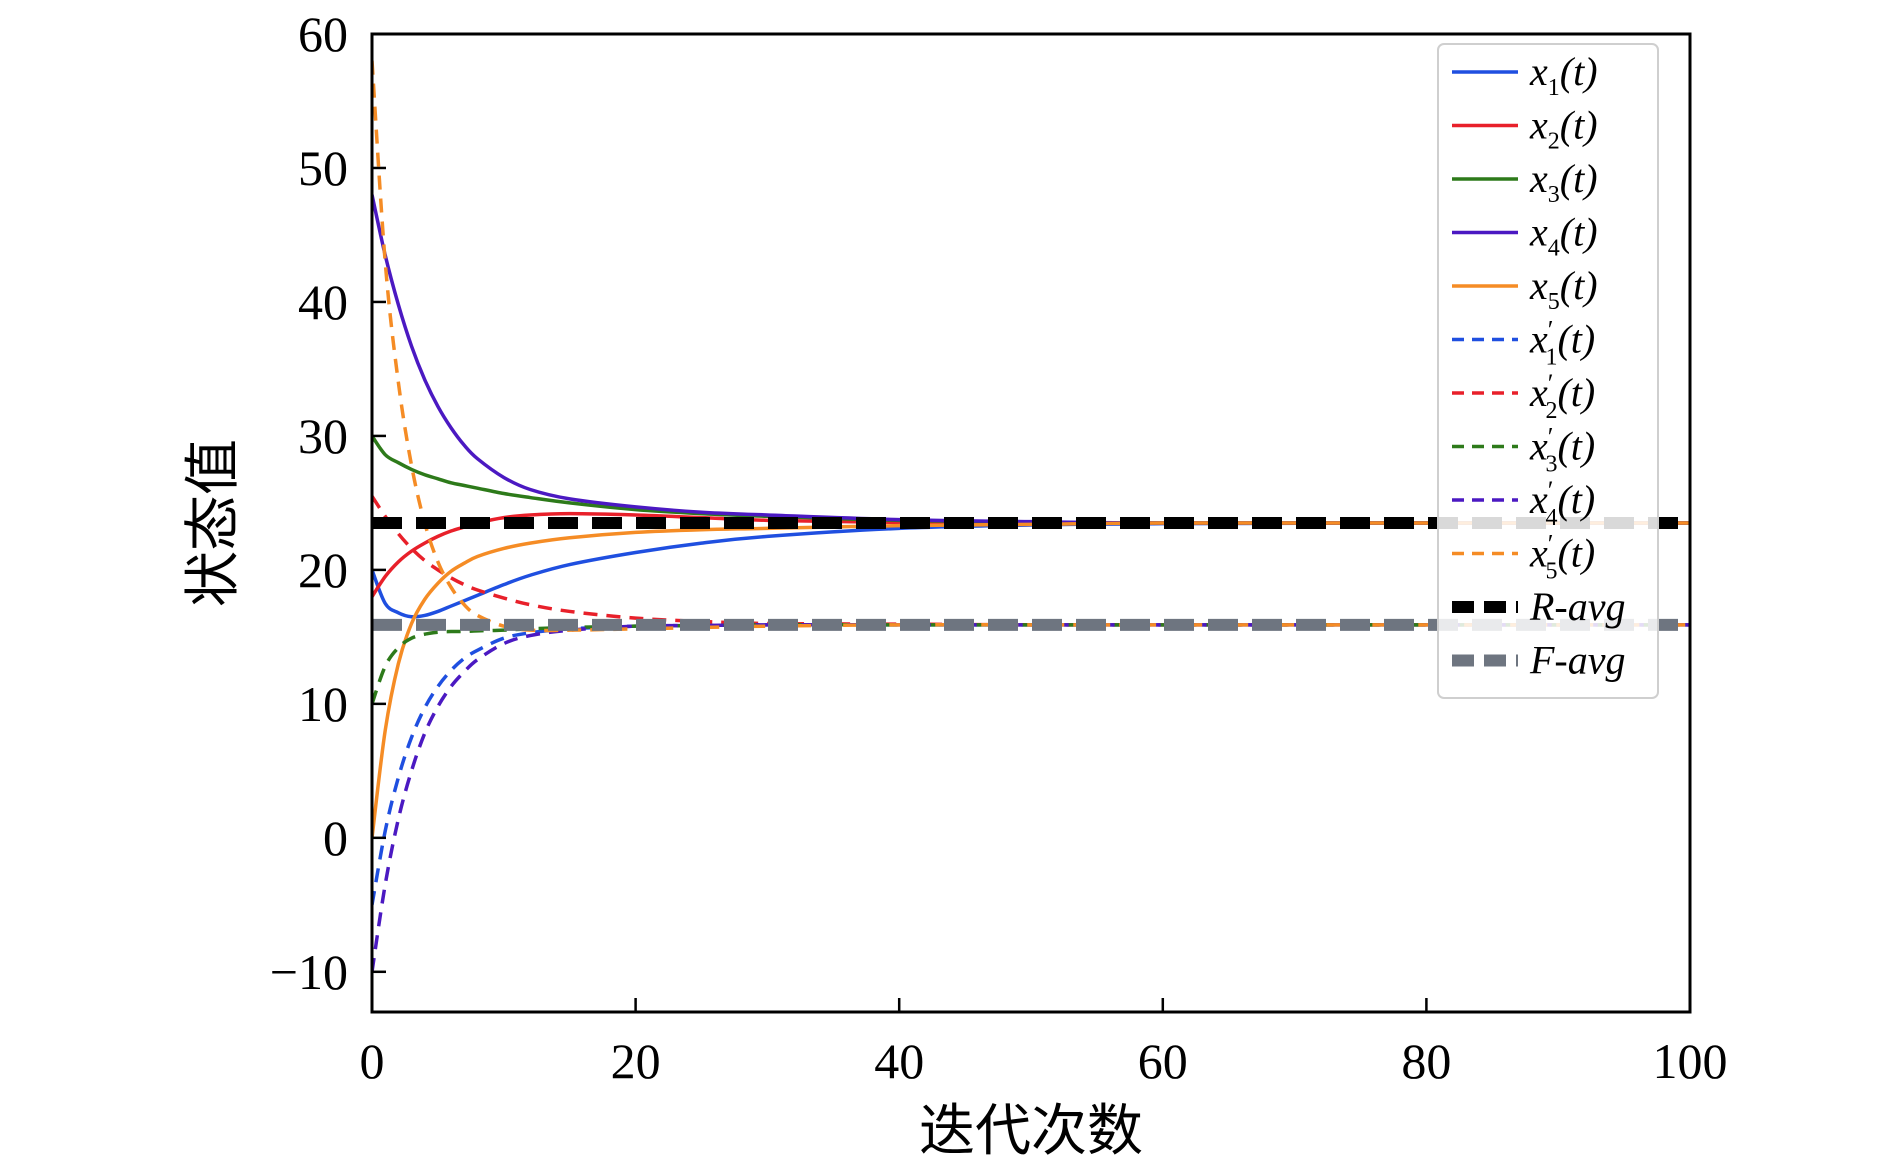  What do you see at coordinates (1163, 1061) in the screenshot?
I see `x-tick-label: 60` at bounding box center [1163, 1061].